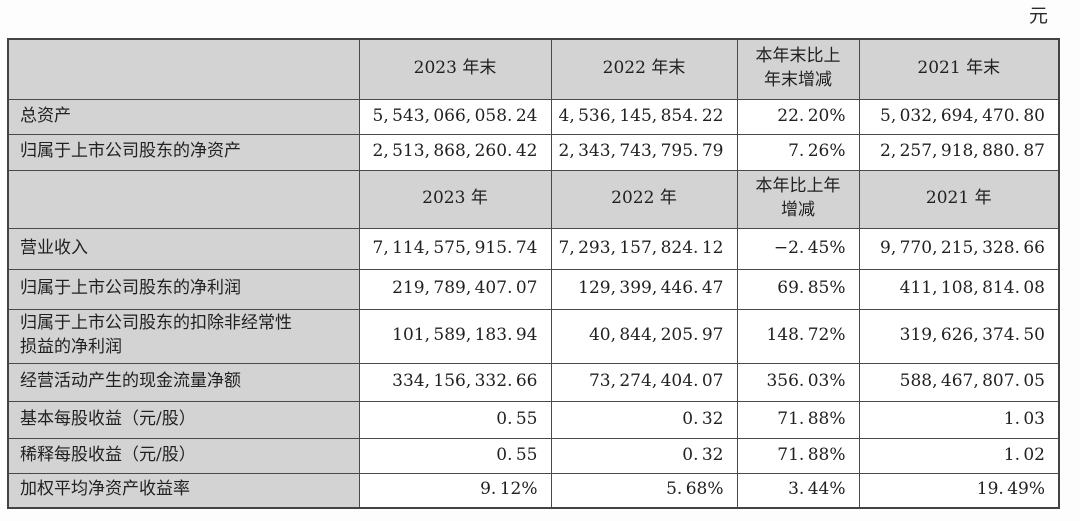  I want to click on row-basic-eps: 基本每股收益（元/股） 0. 55 0. 32 71. 88% 1. 03, so click(533, 419).